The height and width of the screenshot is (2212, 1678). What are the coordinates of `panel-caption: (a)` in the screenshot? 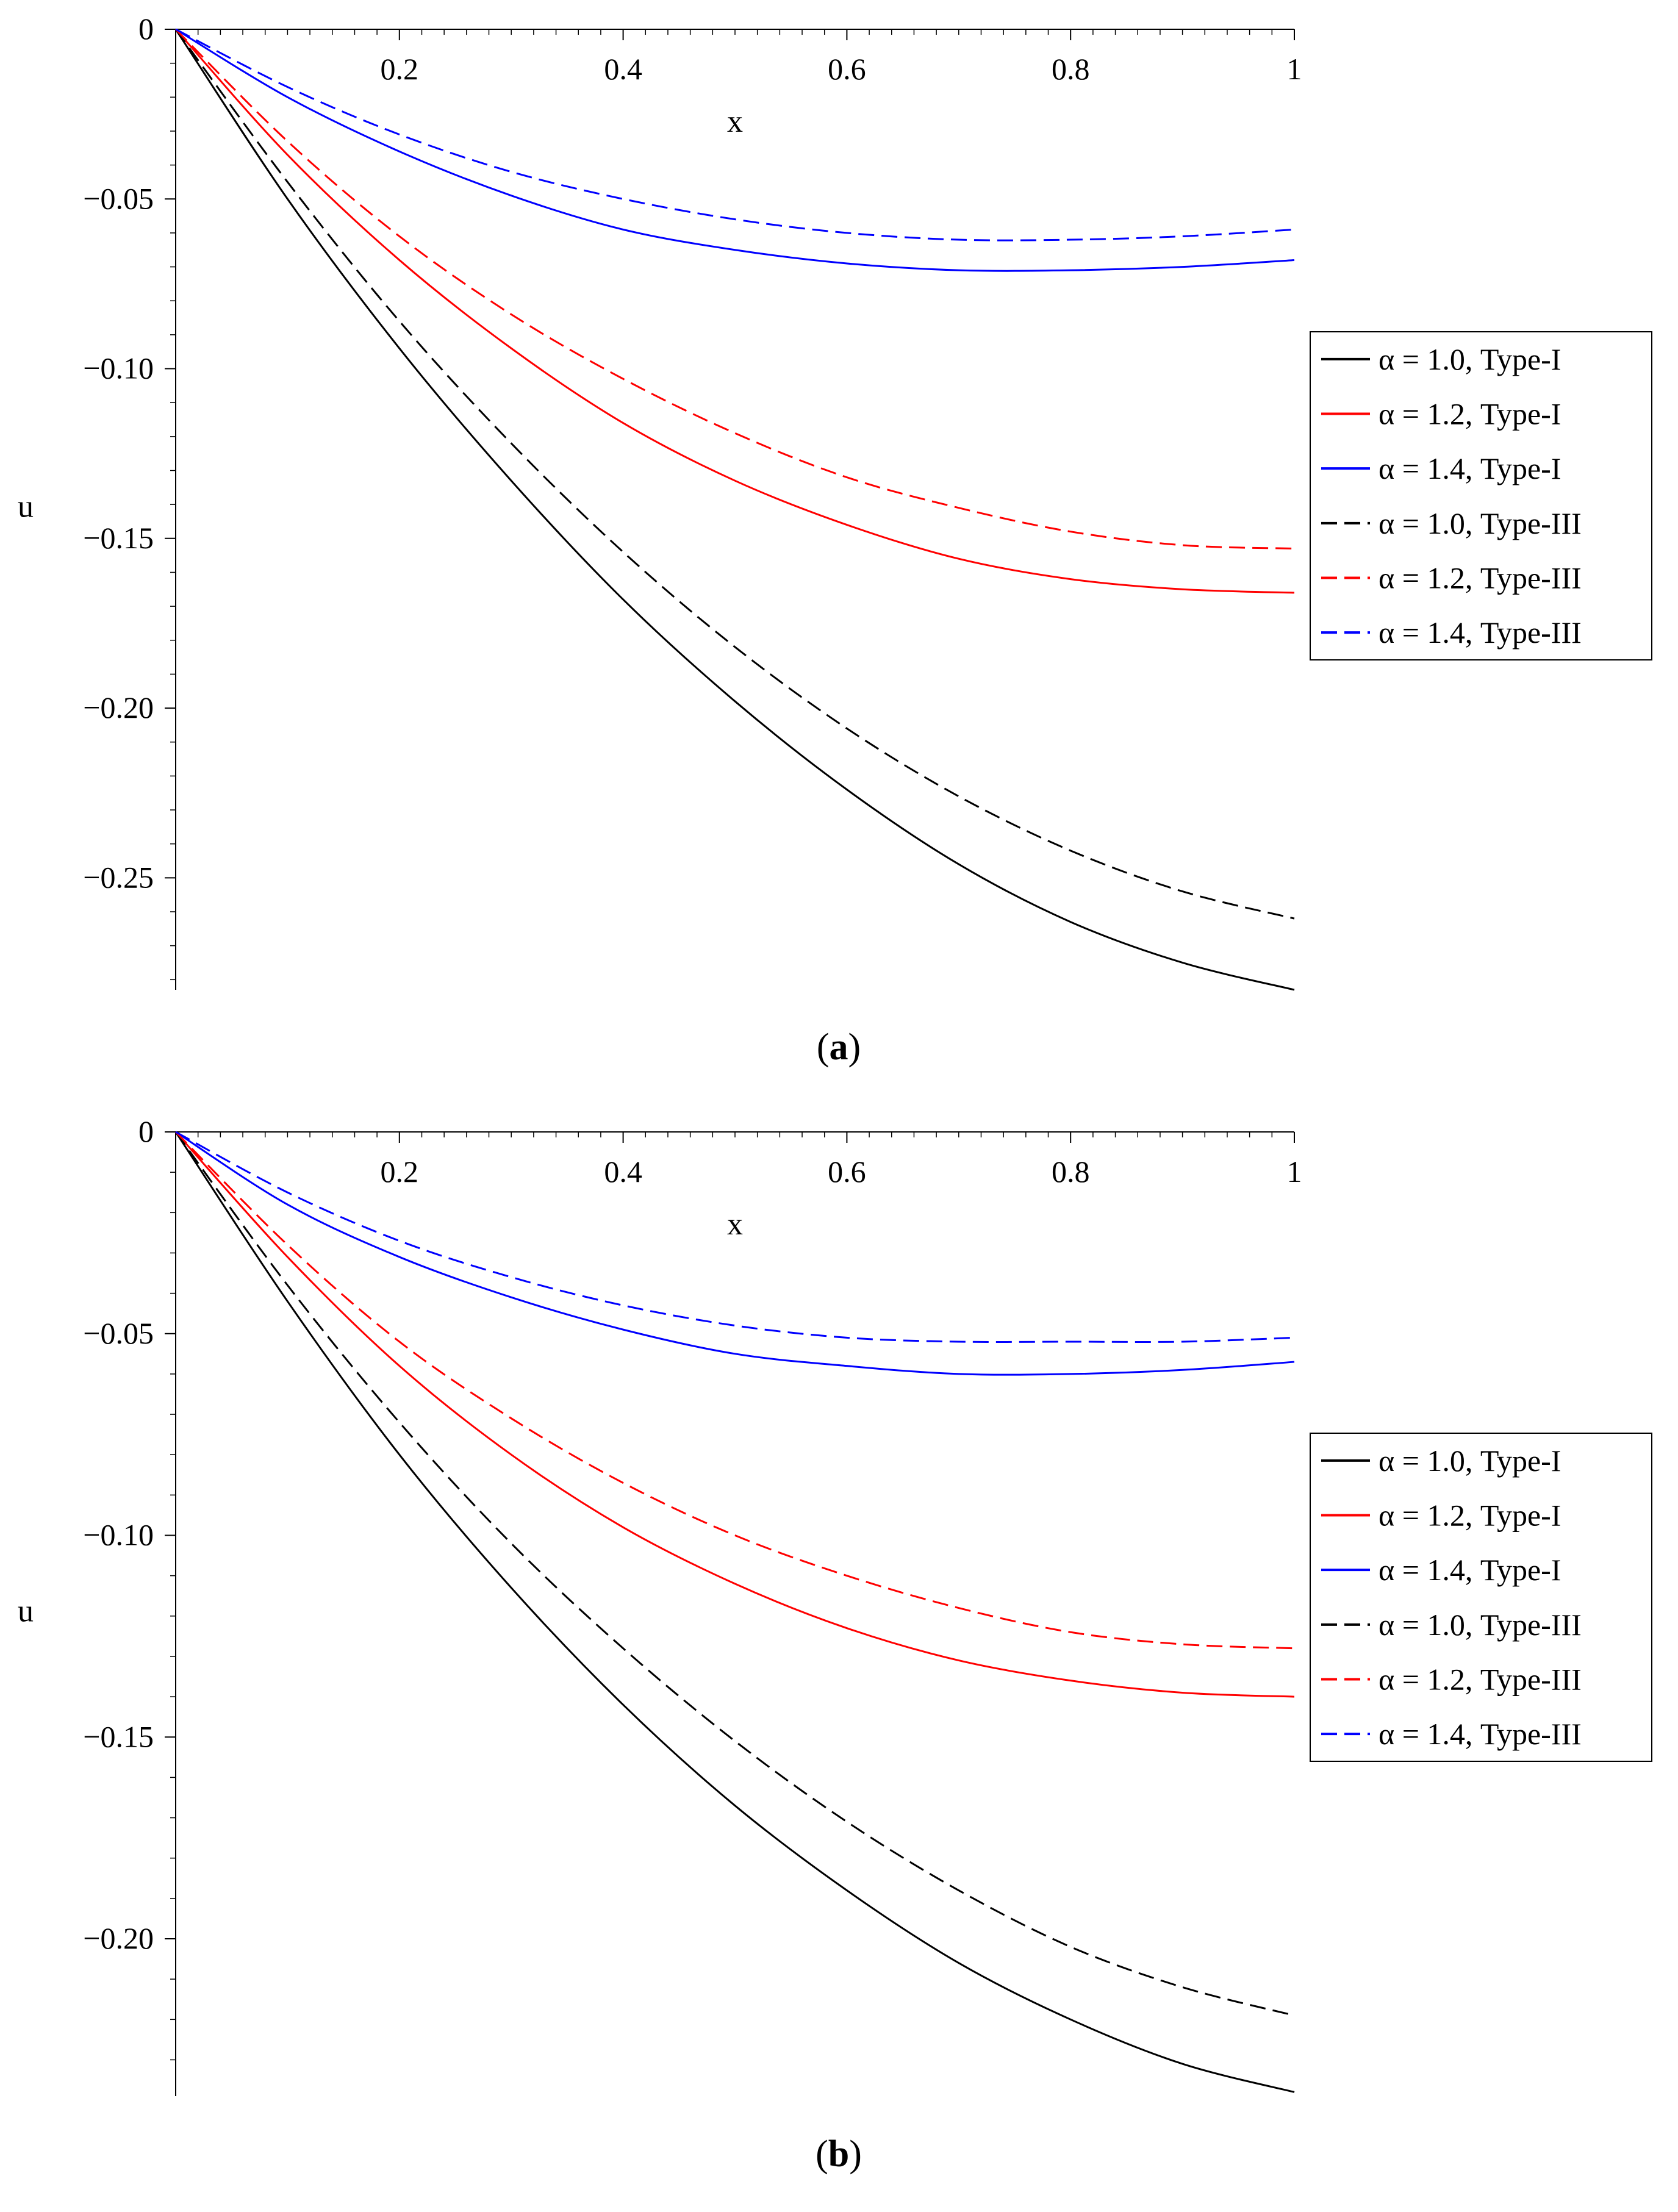 It's located at (839, 1047).